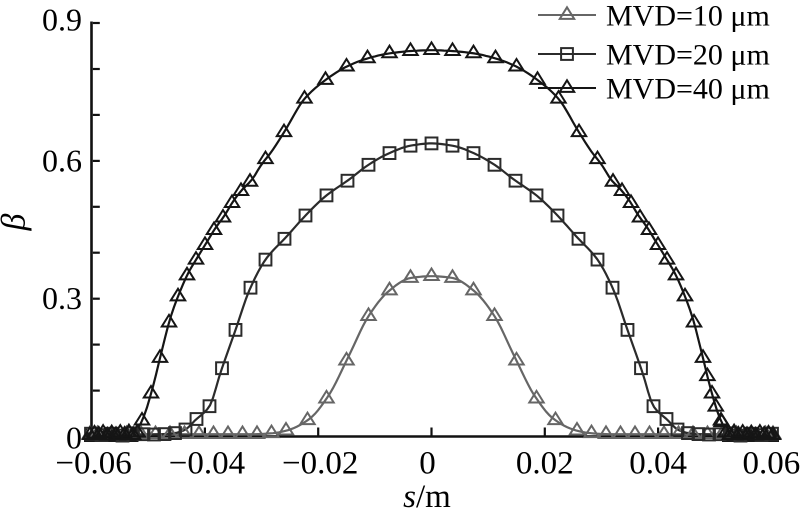 The width and height of the screenshot is (800, 523). What do you see at coordinates (62, 20) in the screenshot?
I see `svg-text: 0.9` at bounding box center [62, 20].